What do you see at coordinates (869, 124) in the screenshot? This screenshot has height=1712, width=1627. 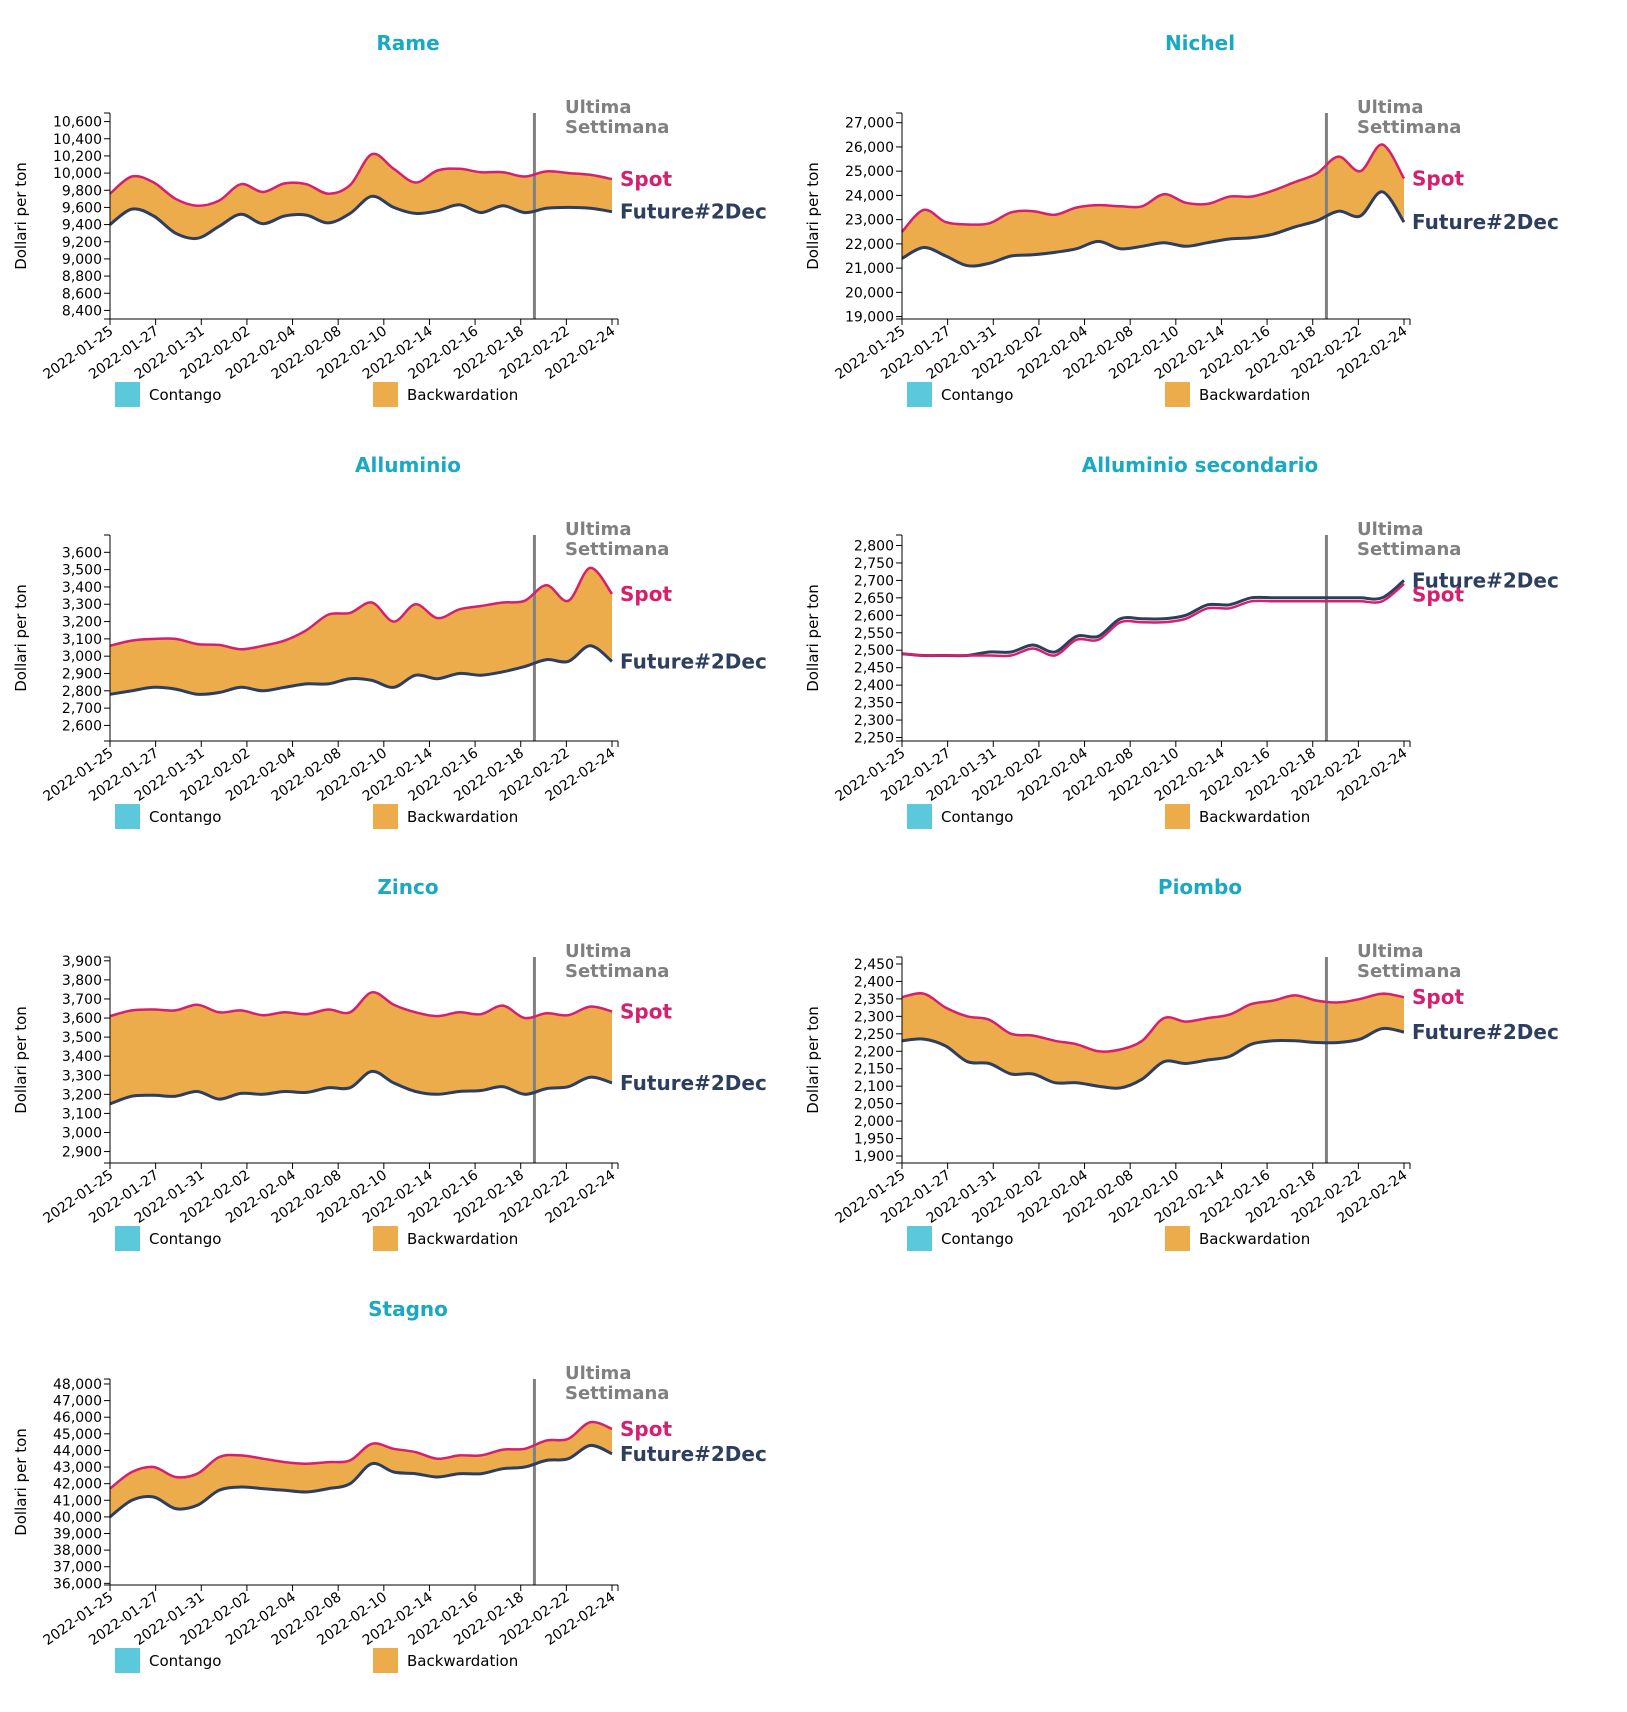 I see `y-tick-label: 27,000` at bounding box center [869, 124].